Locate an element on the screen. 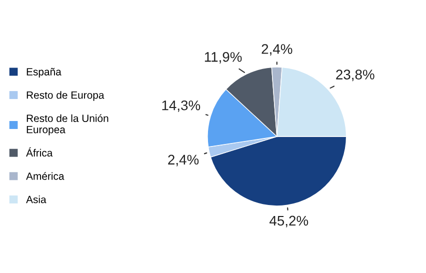  data-label: 45,2% is located at coordinates (289, 222).